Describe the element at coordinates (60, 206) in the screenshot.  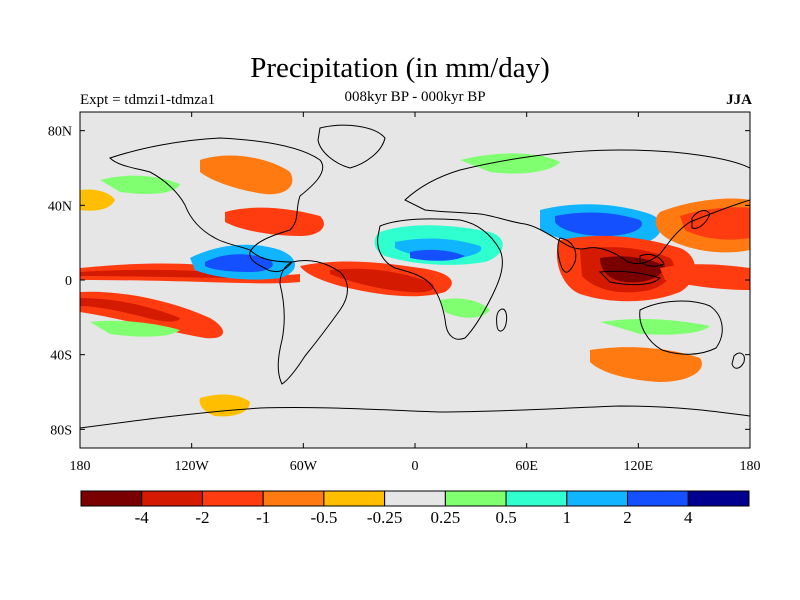
I see `lat-tick-label: 40N` at that location.